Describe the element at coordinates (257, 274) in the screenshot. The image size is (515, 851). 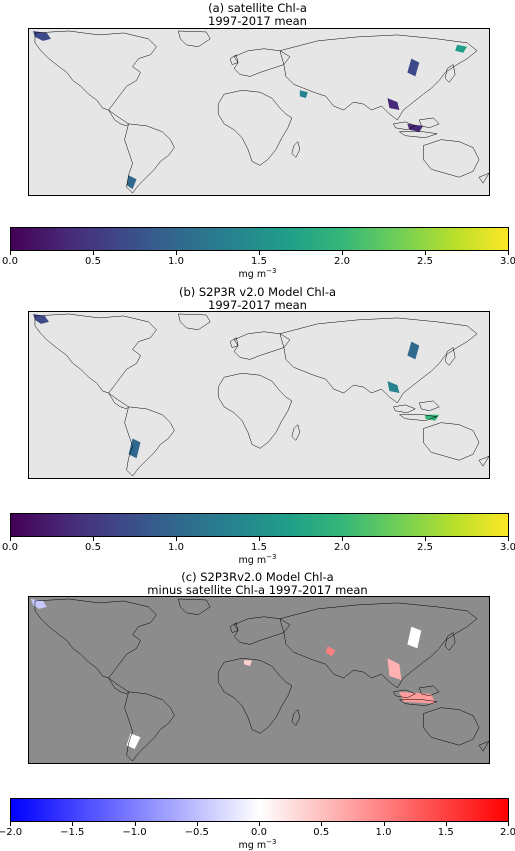
I see `panel-a-colorbar-unit: mg m−3` at that location.